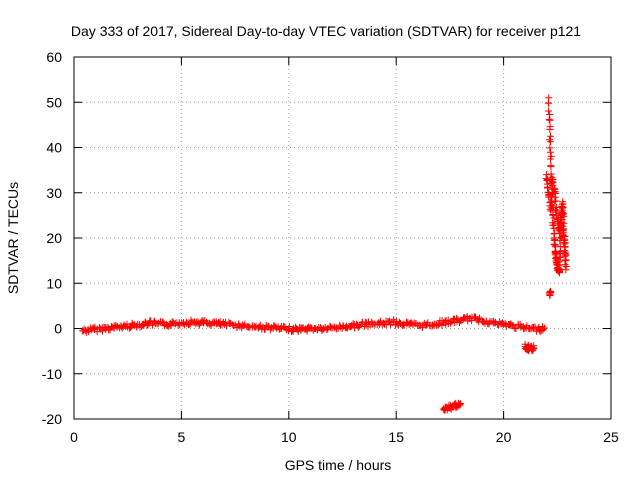 The width and height of the screenshot is (640, 480). What do you see at coordinates (54, 283) in the screenshot?
I see `y-tick-label: 10` at bounding box center [54, 283].